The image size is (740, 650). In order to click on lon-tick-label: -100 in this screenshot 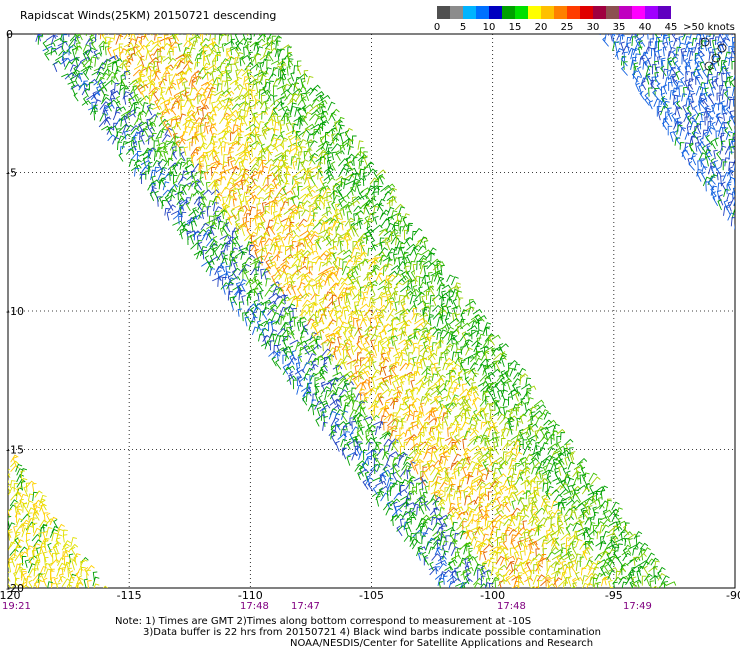, I will do `click(492, 595)`.